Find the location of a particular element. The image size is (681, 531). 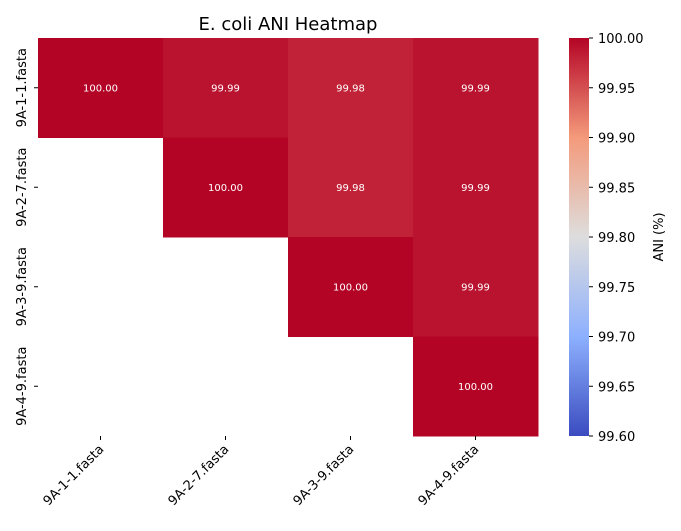

colorbar-tick-label: 99.90 is located at coordinates (616, 139).